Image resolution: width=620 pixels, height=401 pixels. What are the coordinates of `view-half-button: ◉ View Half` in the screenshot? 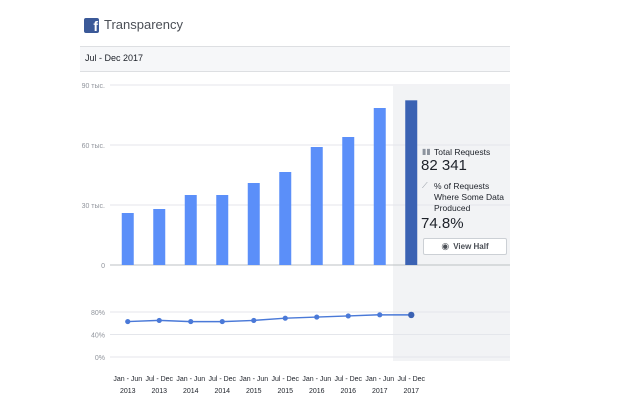 It's located at (465, 246).